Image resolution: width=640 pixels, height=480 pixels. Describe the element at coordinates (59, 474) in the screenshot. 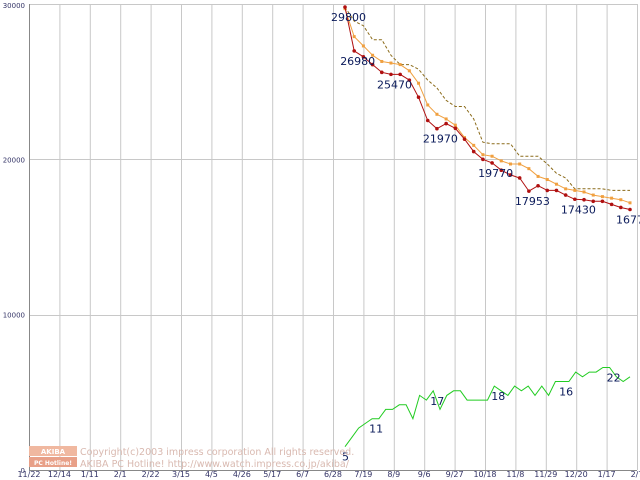

I see `x-tick-label: 12/14` at that location.